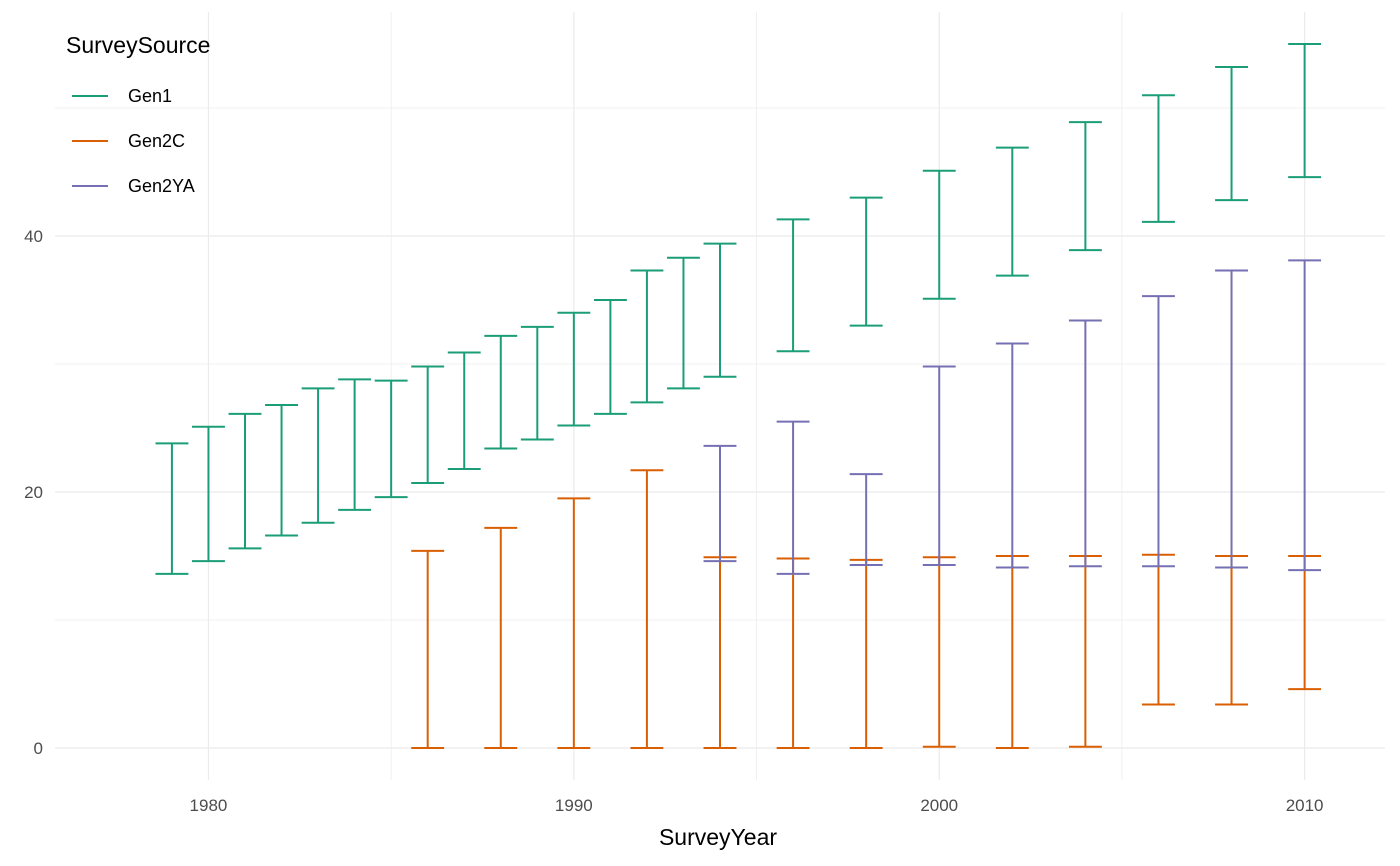 This screenshot has height=866, width=1400. I want to click on legend-item: Gen1, so click(122, 96).